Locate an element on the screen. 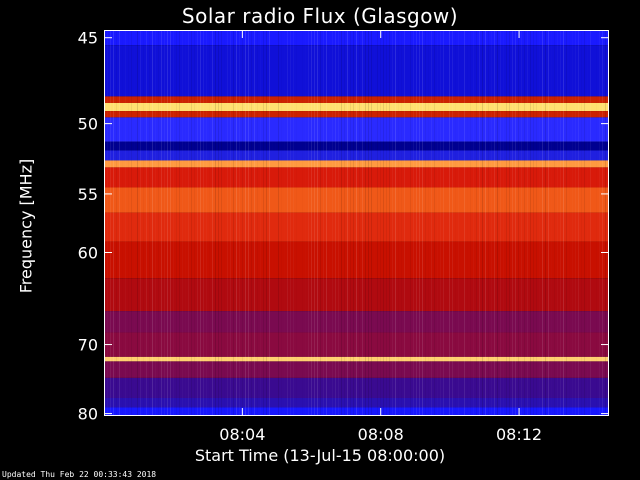 The width and height of the screenshot is (640, 480). y-tick-label: 80 is located at coordinates (88, 414).